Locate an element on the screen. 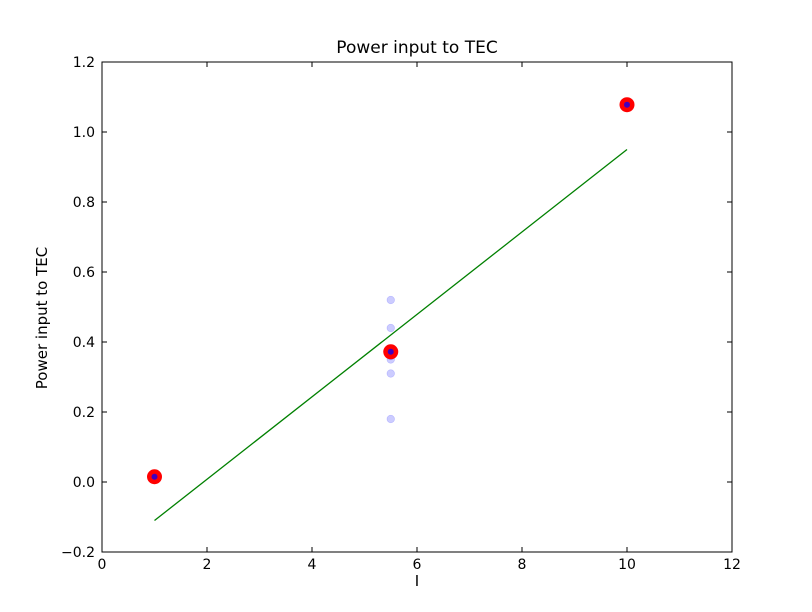 The width and height of the screenshot is (812, 612). y-tick-label: 1.2 is located at coordinates (84, 63).